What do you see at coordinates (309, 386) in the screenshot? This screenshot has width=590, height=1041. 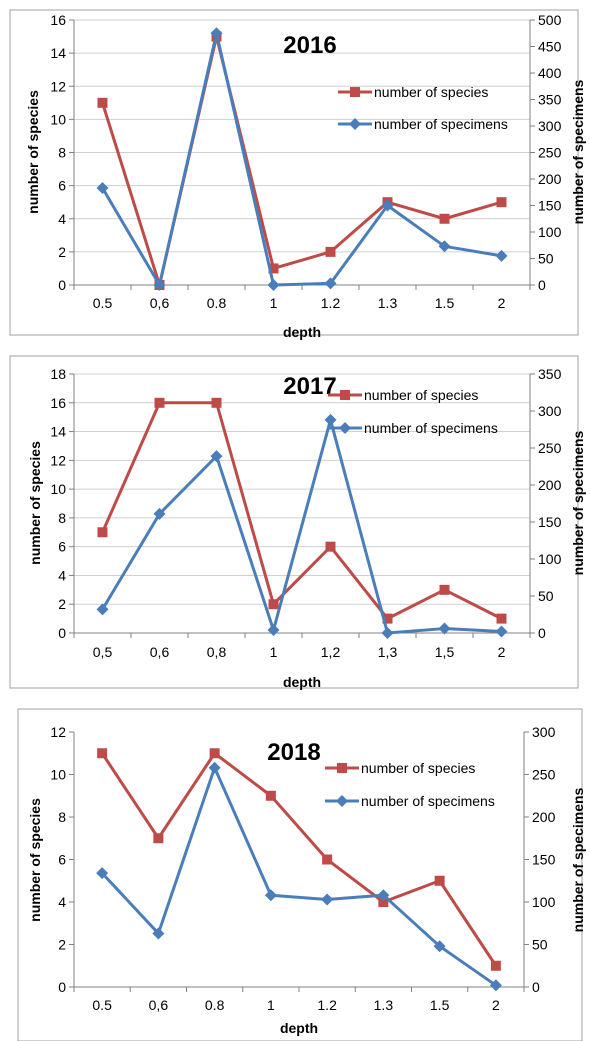 I see `chart-title: 2017` at bounding box center [309, 386].